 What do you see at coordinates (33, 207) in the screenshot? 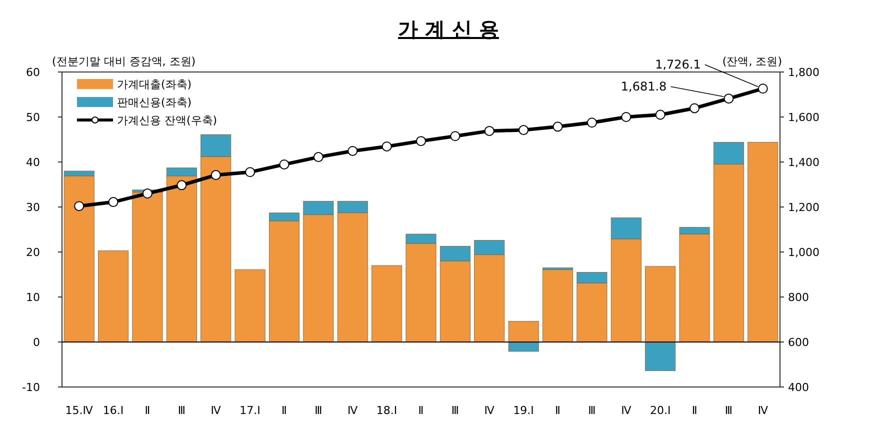
I see `y-tick-label: 30` at bounding box center [33, 207].